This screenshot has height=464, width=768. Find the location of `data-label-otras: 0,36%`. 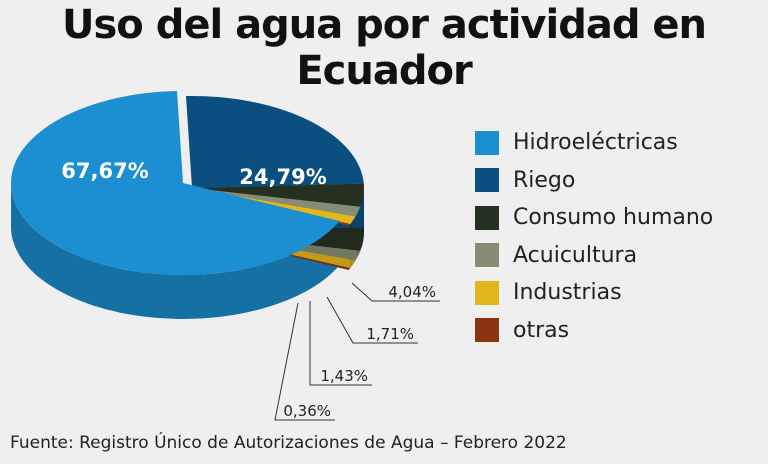

data-label-otras: 0,36% is located at coordinates (307, 411).